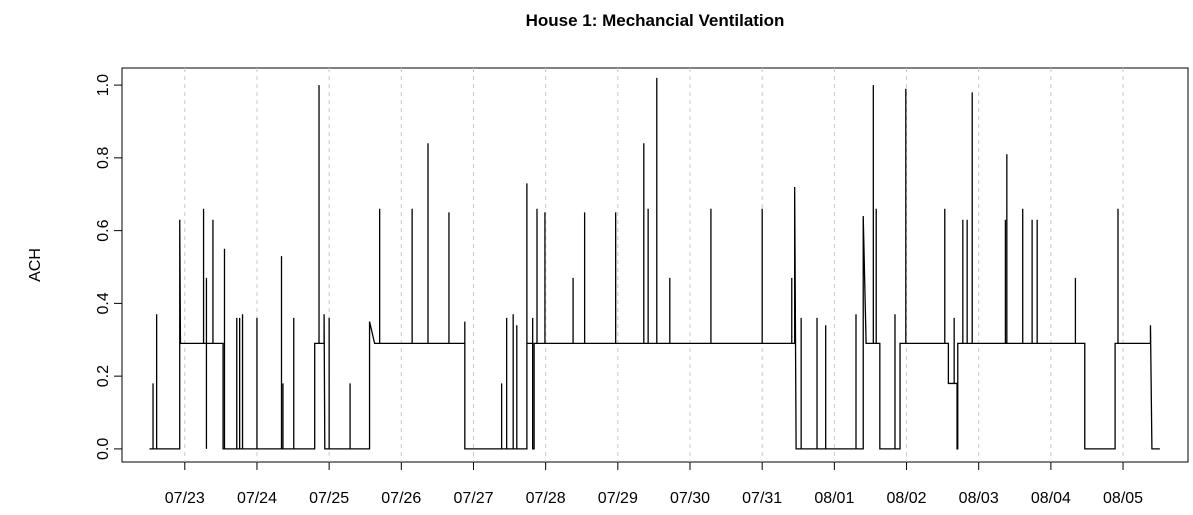 This screenshot has height=515, width=1193. I want to click on x-tick-label: 08/04, so click(1051, 498).